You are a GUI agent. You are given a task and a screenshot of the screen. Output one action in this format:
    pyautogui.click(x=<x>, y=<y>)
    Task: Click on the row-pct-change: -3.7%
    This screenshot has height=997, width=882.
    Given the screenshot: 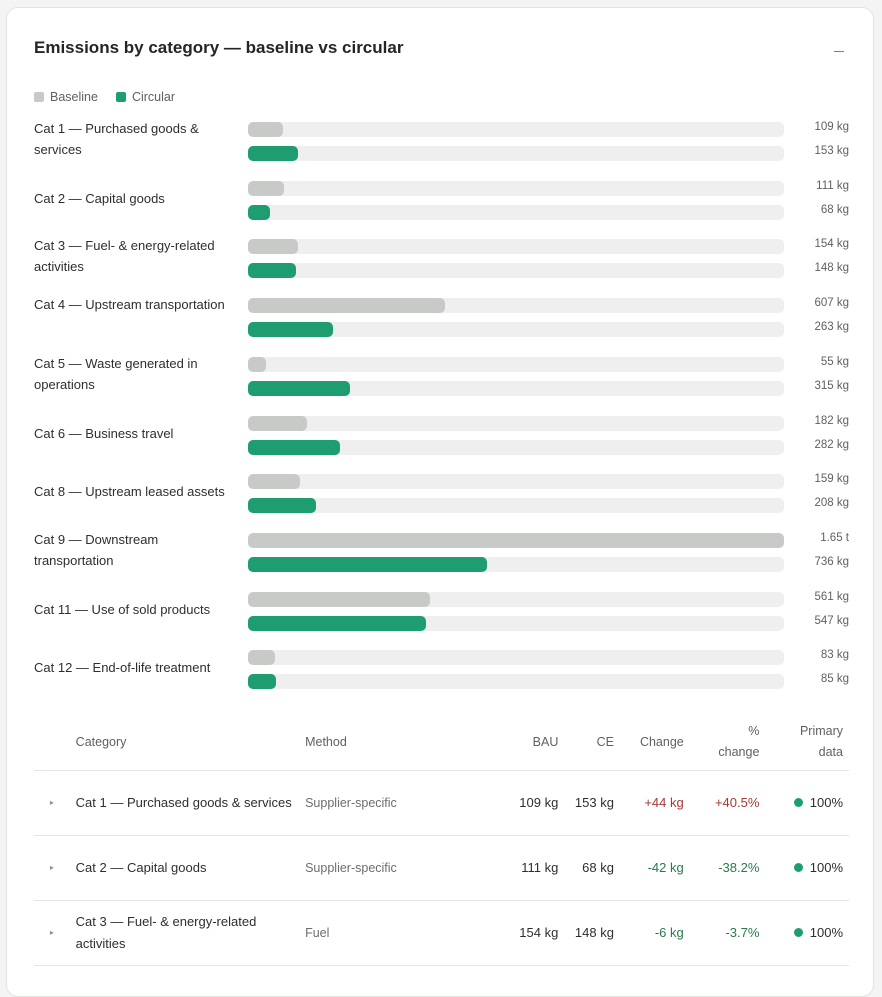 What is the action you would take?
    pyautogui.click(x=727, y=933)
    